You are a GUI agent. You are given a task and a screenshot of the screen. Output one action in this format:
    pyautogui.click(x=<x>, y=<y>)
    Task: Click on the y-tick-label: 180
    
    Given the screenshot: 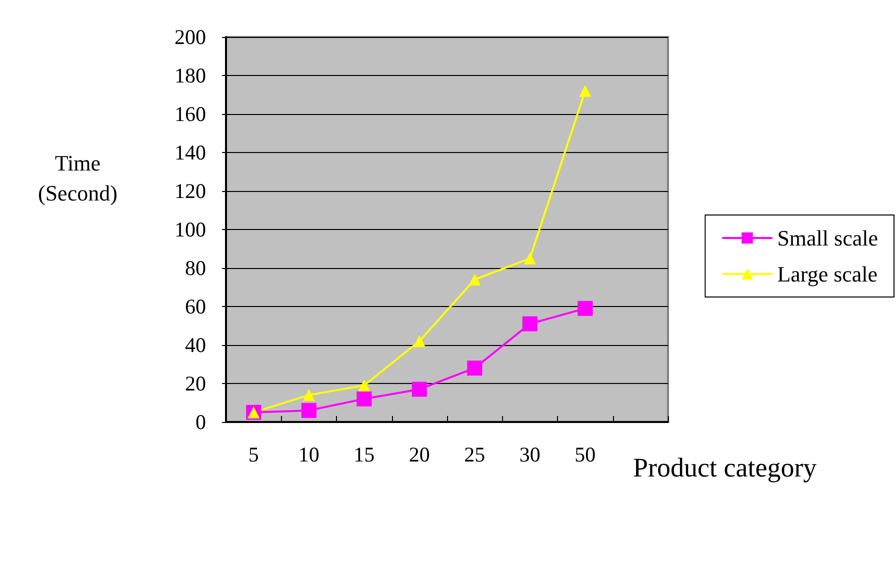 What is the action you would take?
    pyautogui.click(x=190, y=76)
    